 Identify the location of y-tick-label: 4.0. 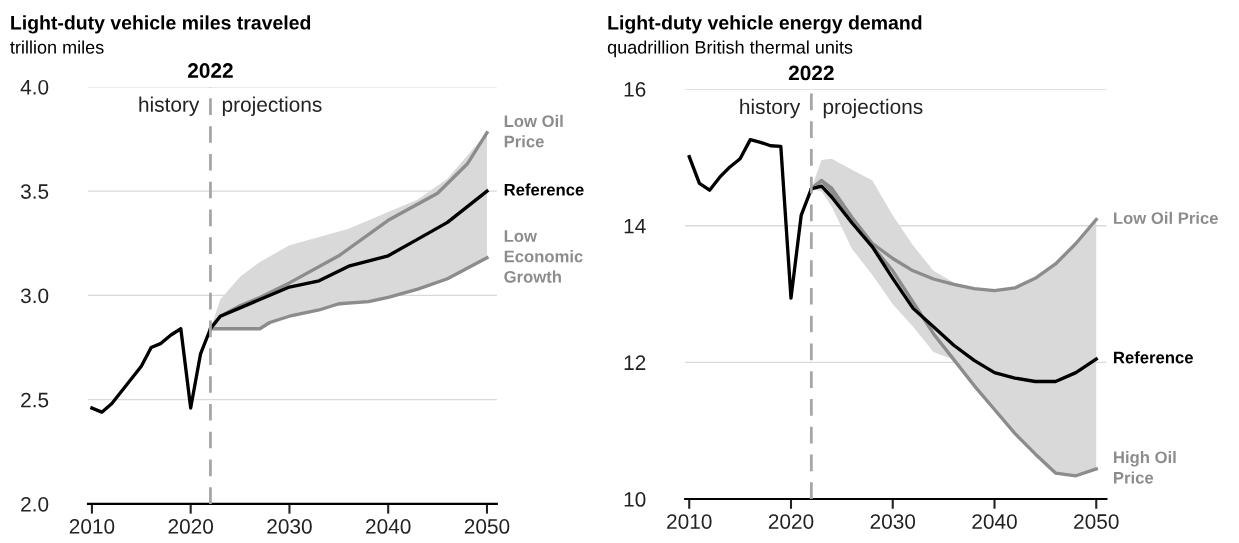
(34, 87).